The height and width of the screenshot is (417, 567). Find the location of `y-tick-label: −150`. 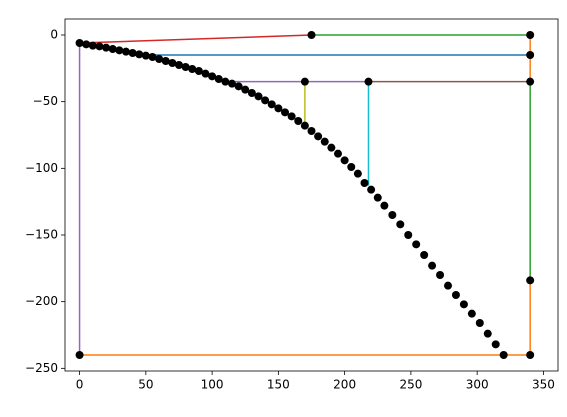

y-tick-label: −150 is located at coordinates (41, 235).